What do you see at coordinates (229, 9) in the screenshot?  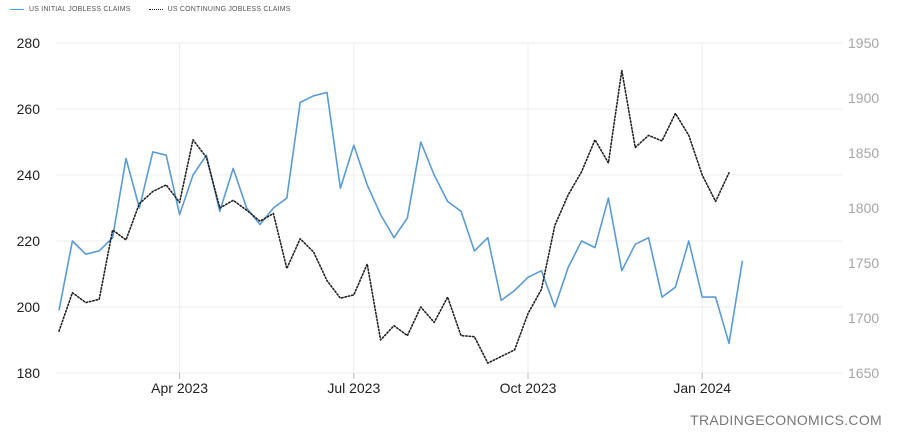 I see `legend-label-continuing: US CONTINUING JOBLESS CLAIMS` at bounding box center [229, 9].